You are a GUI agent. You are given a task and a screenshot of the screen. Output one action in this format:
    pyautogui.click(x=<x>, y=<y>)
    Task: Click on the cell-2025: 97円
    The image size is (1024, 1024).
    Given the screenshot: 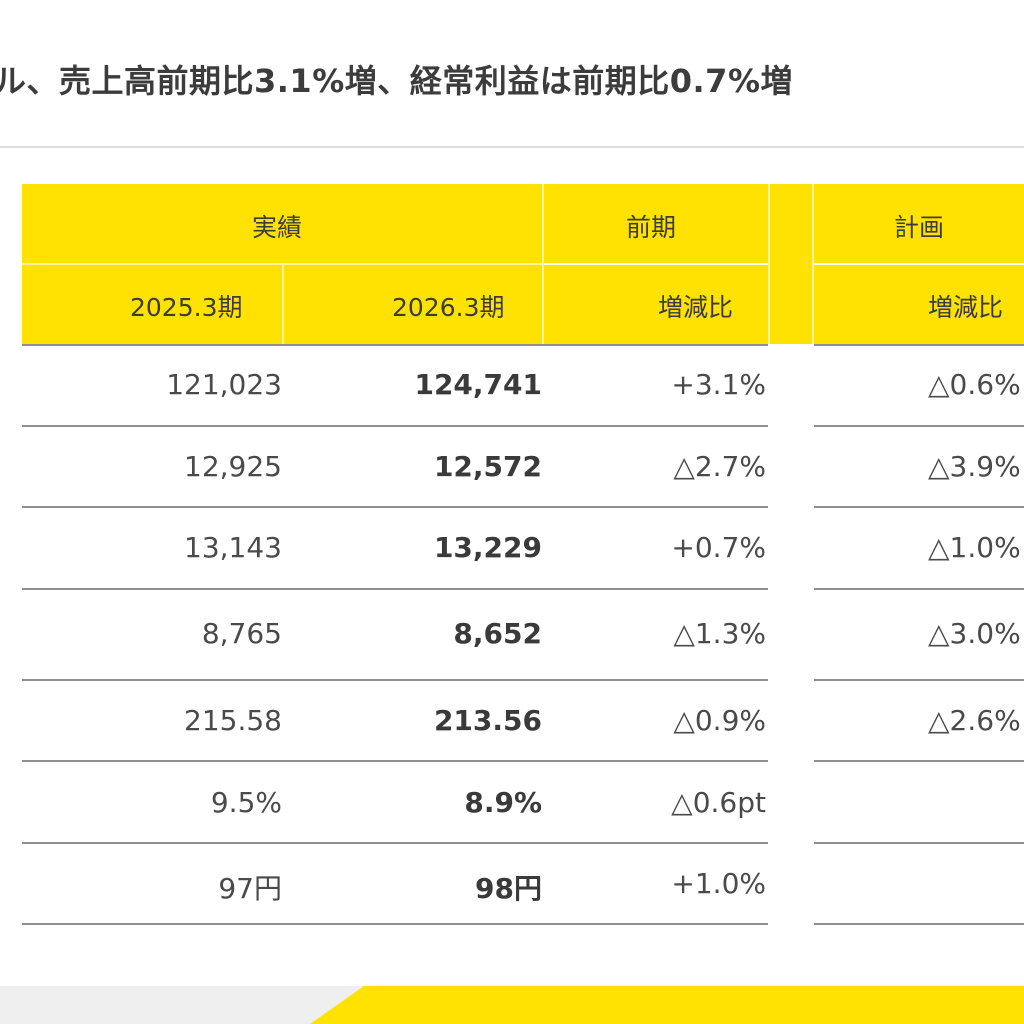 What is the action you would take?
    pyautogui.click(x=250, y=888)
    